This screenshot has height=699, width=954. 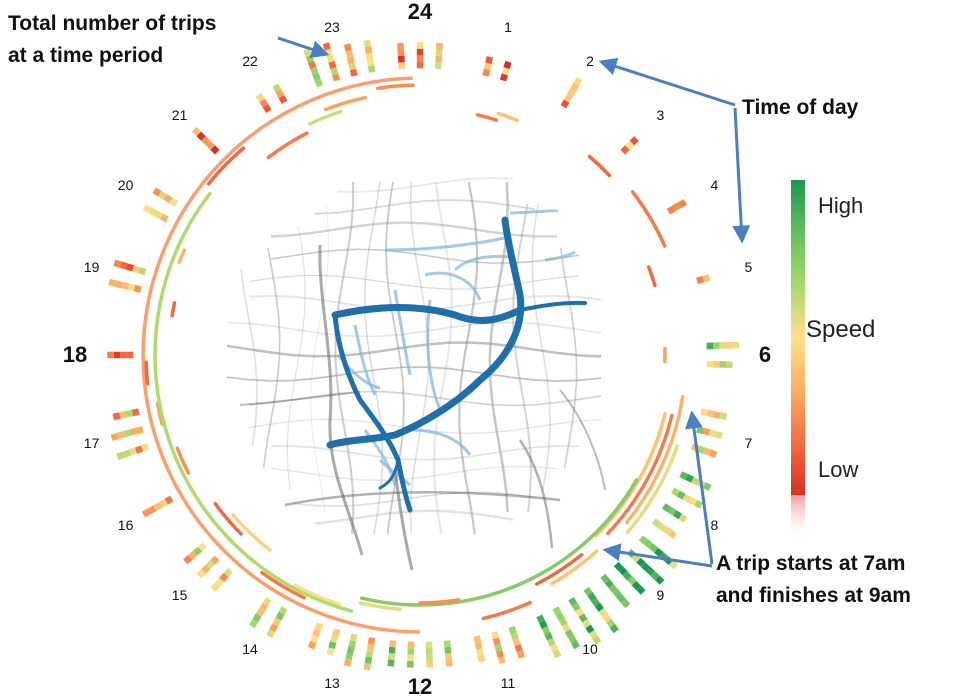 I want to click on hour-label-6: 6, so click(x=765, y=354).